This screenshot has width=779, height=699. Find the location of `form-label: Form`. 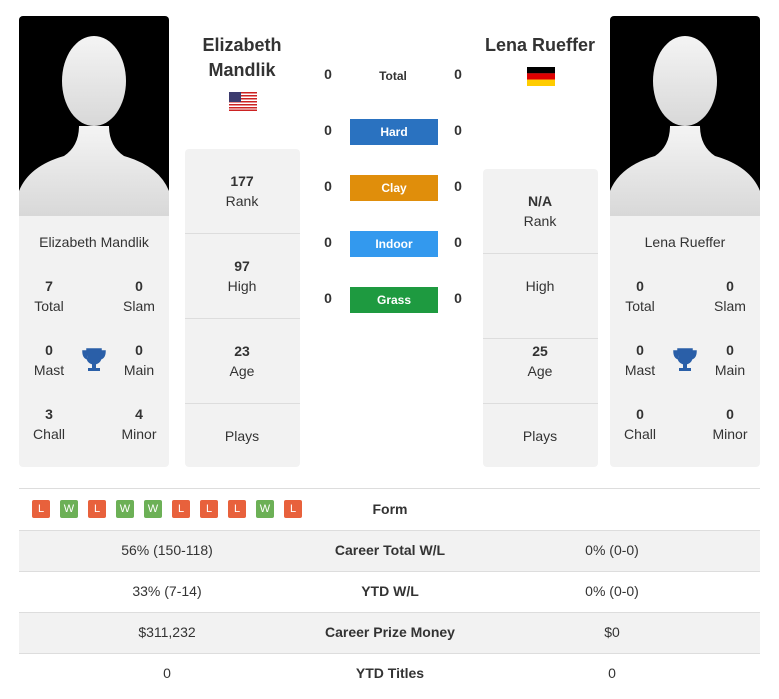

form-label: Form is located at coordinates (390, 509).